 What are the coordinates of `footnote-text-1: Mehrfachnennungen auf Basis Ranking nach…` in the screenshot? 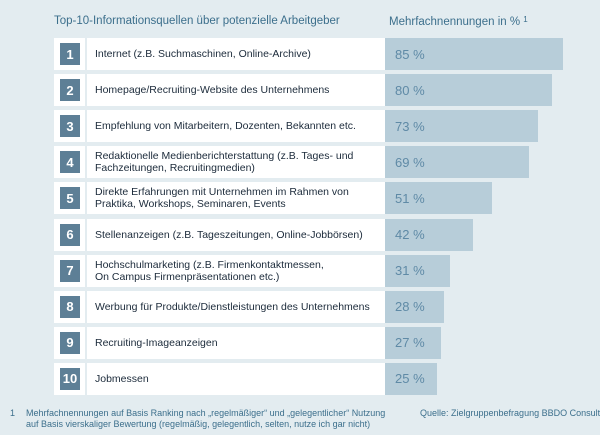 It's located at (206, 413).